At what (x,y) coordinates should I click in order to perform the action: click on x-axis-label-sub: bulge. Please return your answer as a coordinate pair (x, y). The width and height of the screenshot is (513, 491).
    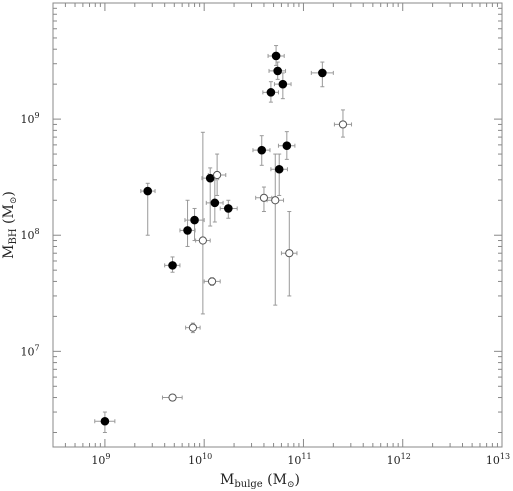
    Looking at the image, I should click on (248, 484).